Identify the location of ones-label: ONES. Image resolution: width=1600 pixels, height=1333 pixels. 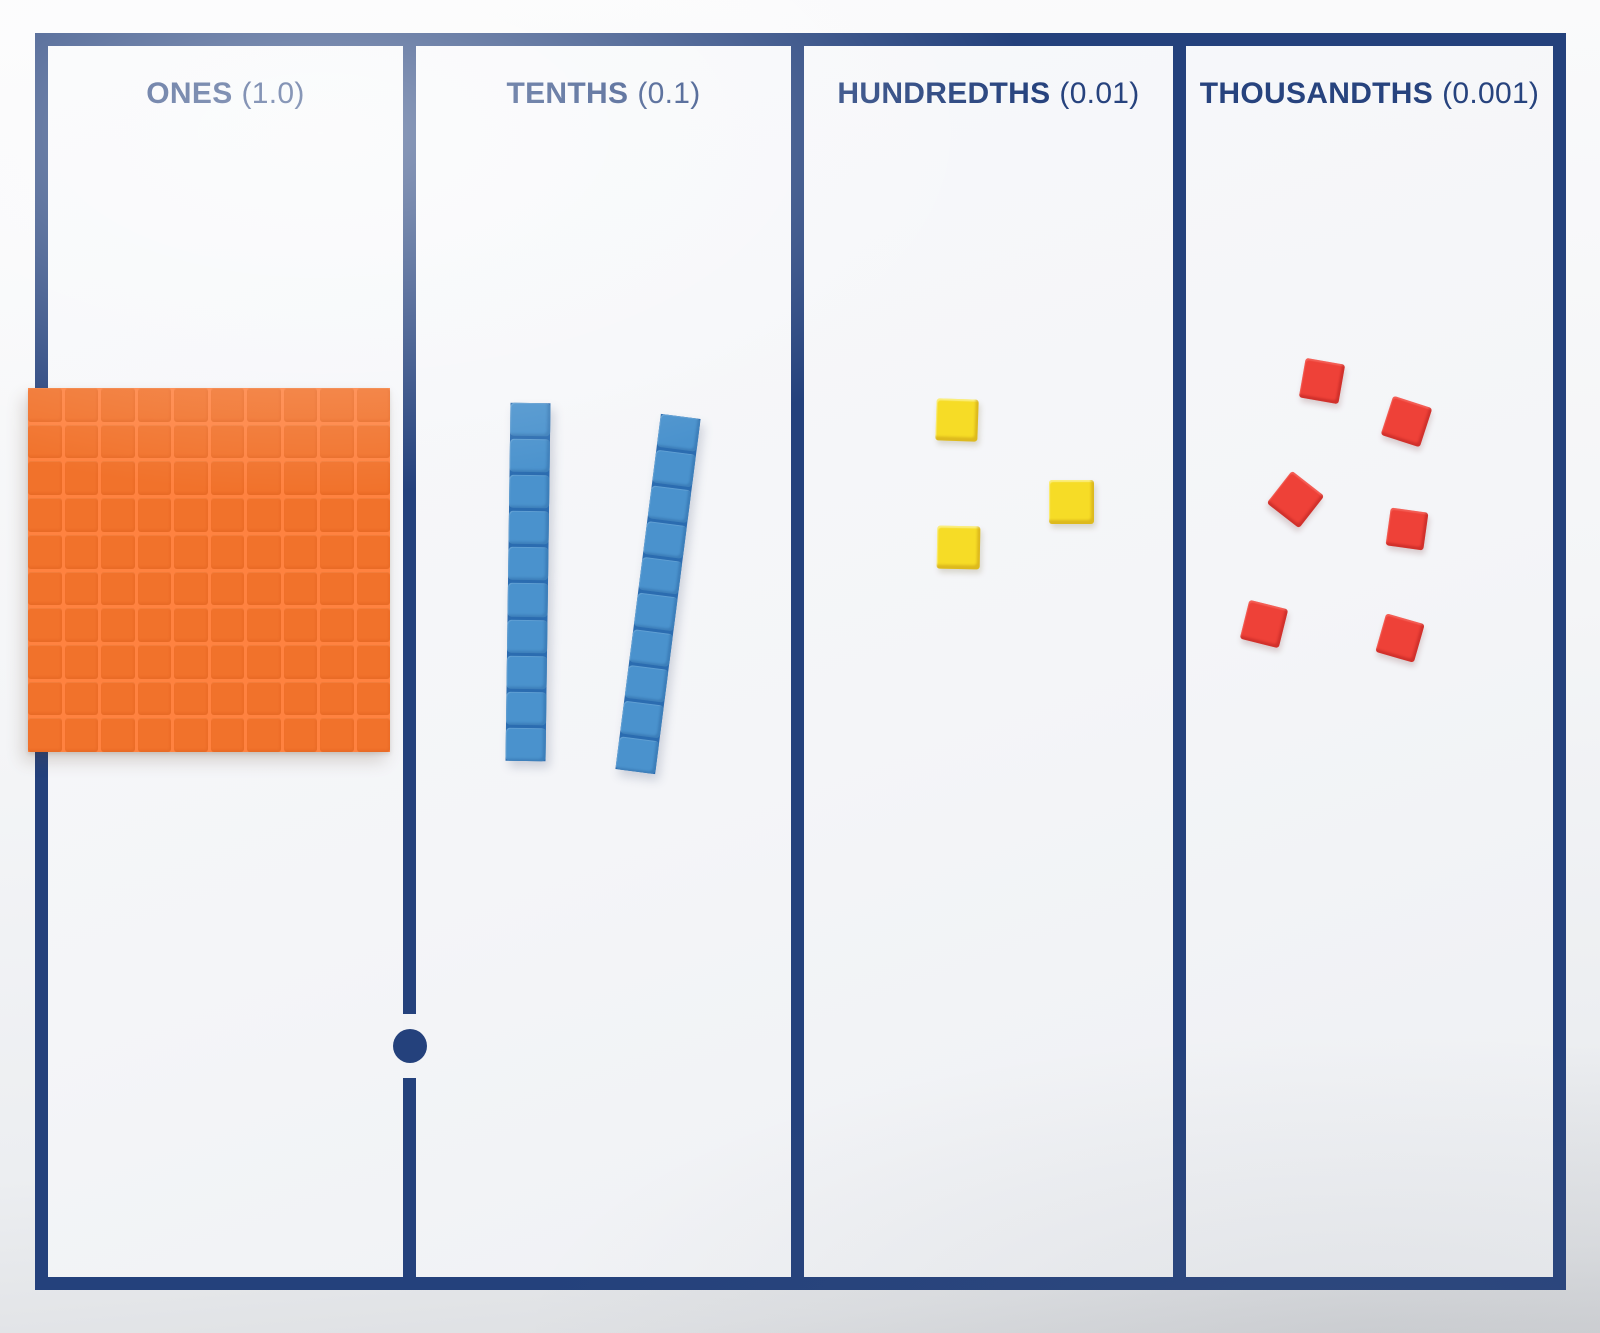
(189, 93).